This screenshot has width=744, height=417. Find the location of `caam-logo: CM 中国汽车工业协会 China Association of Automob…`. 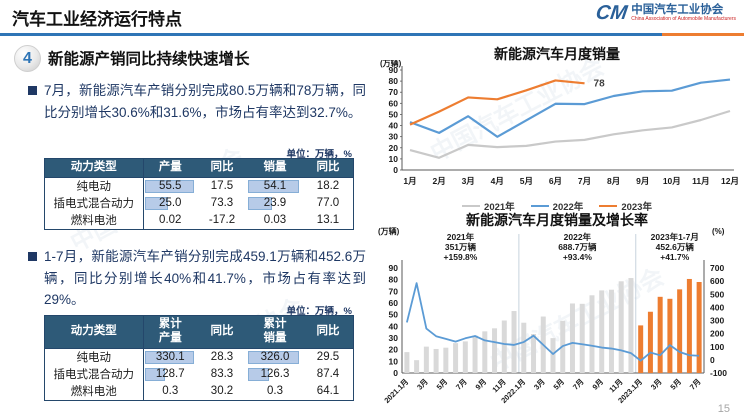

caam-logo: CM 中国汽车工业协会 China Association of Automob… is located at coordinates (665, 13).